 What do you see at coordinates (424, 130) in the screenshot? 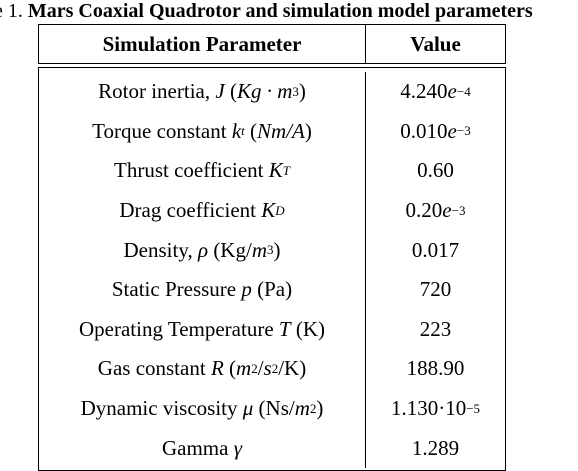
I see `value-main: 0.010` at bounding box center [424, 130].